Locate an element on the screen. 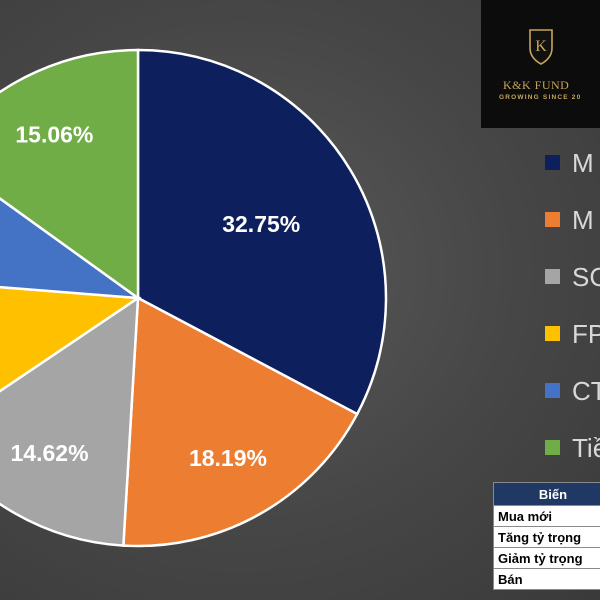 This screenshot has height=600, width=600. table-cell: Giảm tỷ trọng is located at coordinates (546, 558).